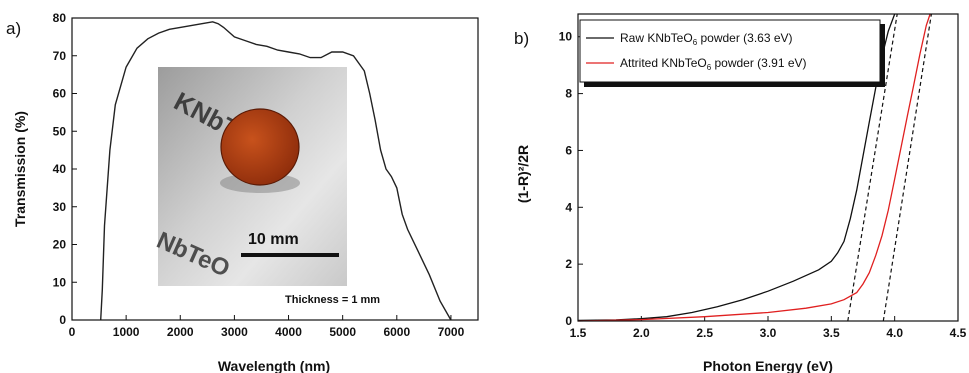 The height and width of the screenshot is (373, 969). I want to click on panel-b-xticks: 1.5 2.0 2.5 3.0 3.5 4.0 4.5, so click(768, 328).